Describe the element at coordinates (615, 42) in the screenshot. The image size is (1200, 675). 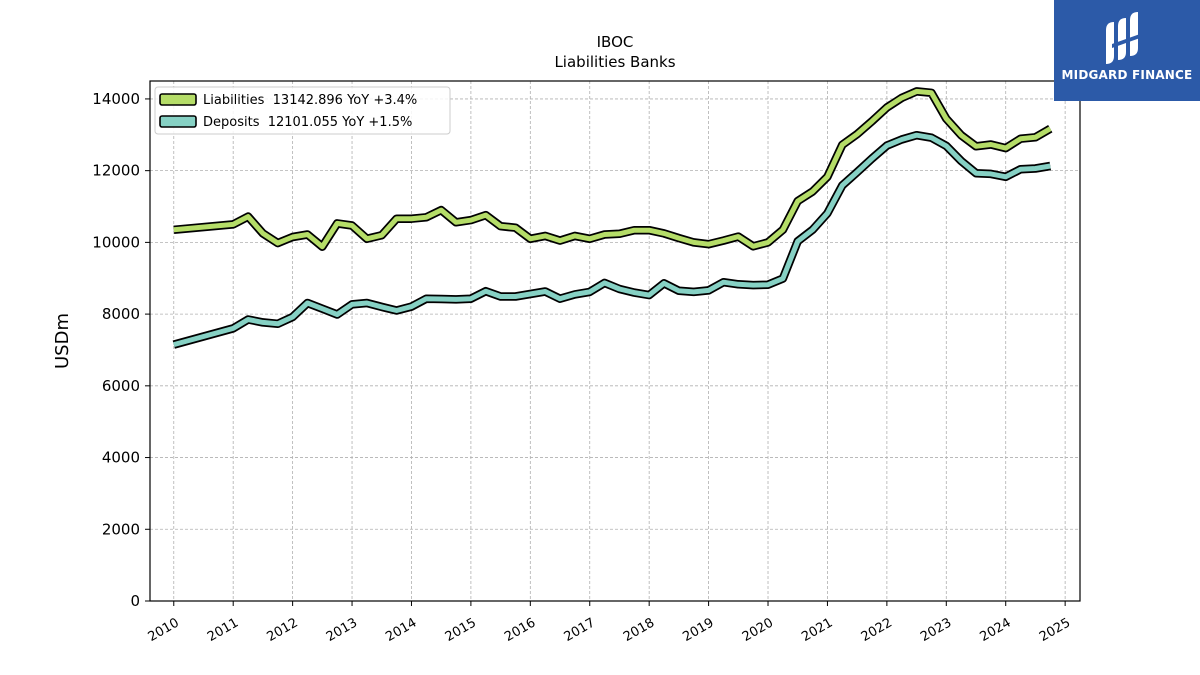
I see `chart-title: IBOC` at that location.